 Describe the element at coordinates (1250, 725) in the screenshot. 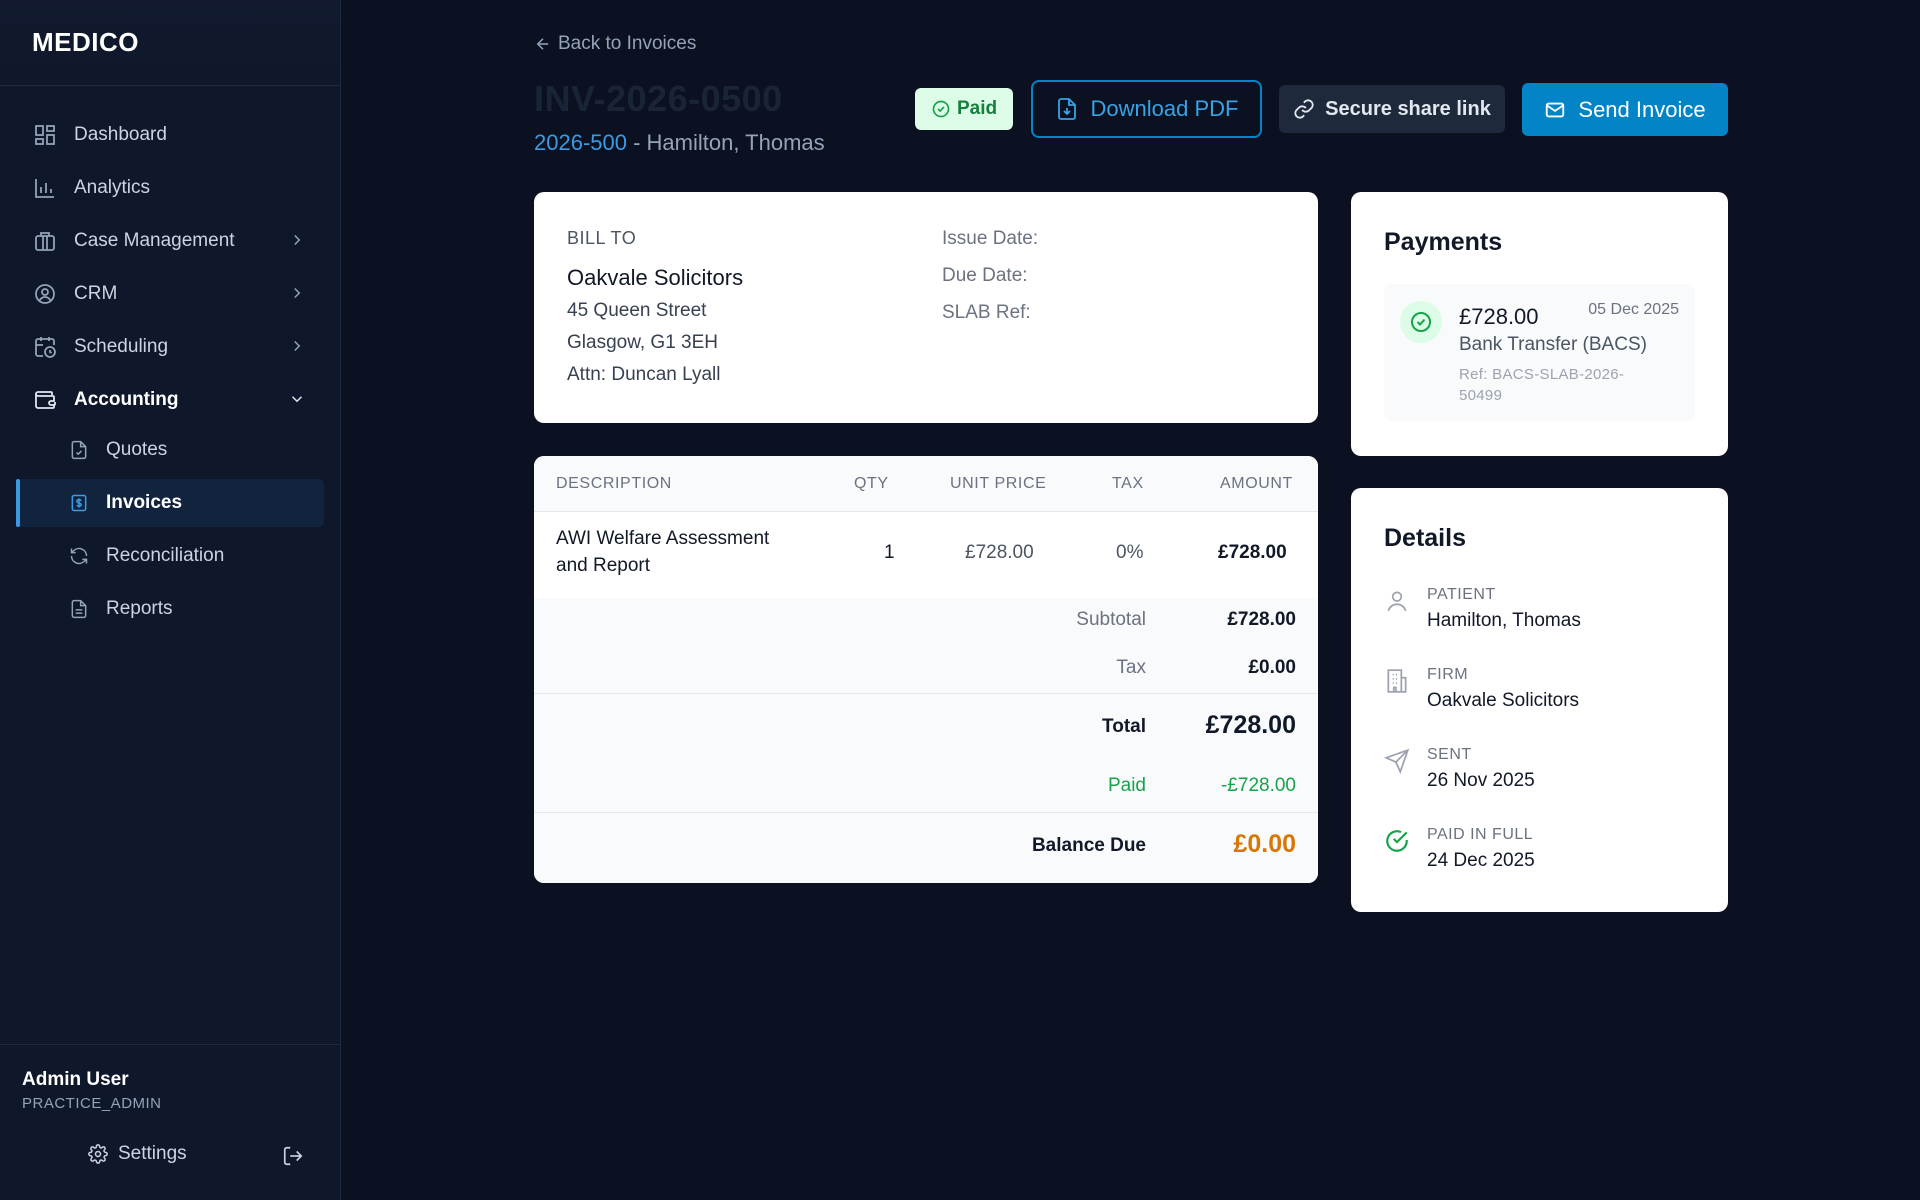

I see `total-value: £728.00` at that location.